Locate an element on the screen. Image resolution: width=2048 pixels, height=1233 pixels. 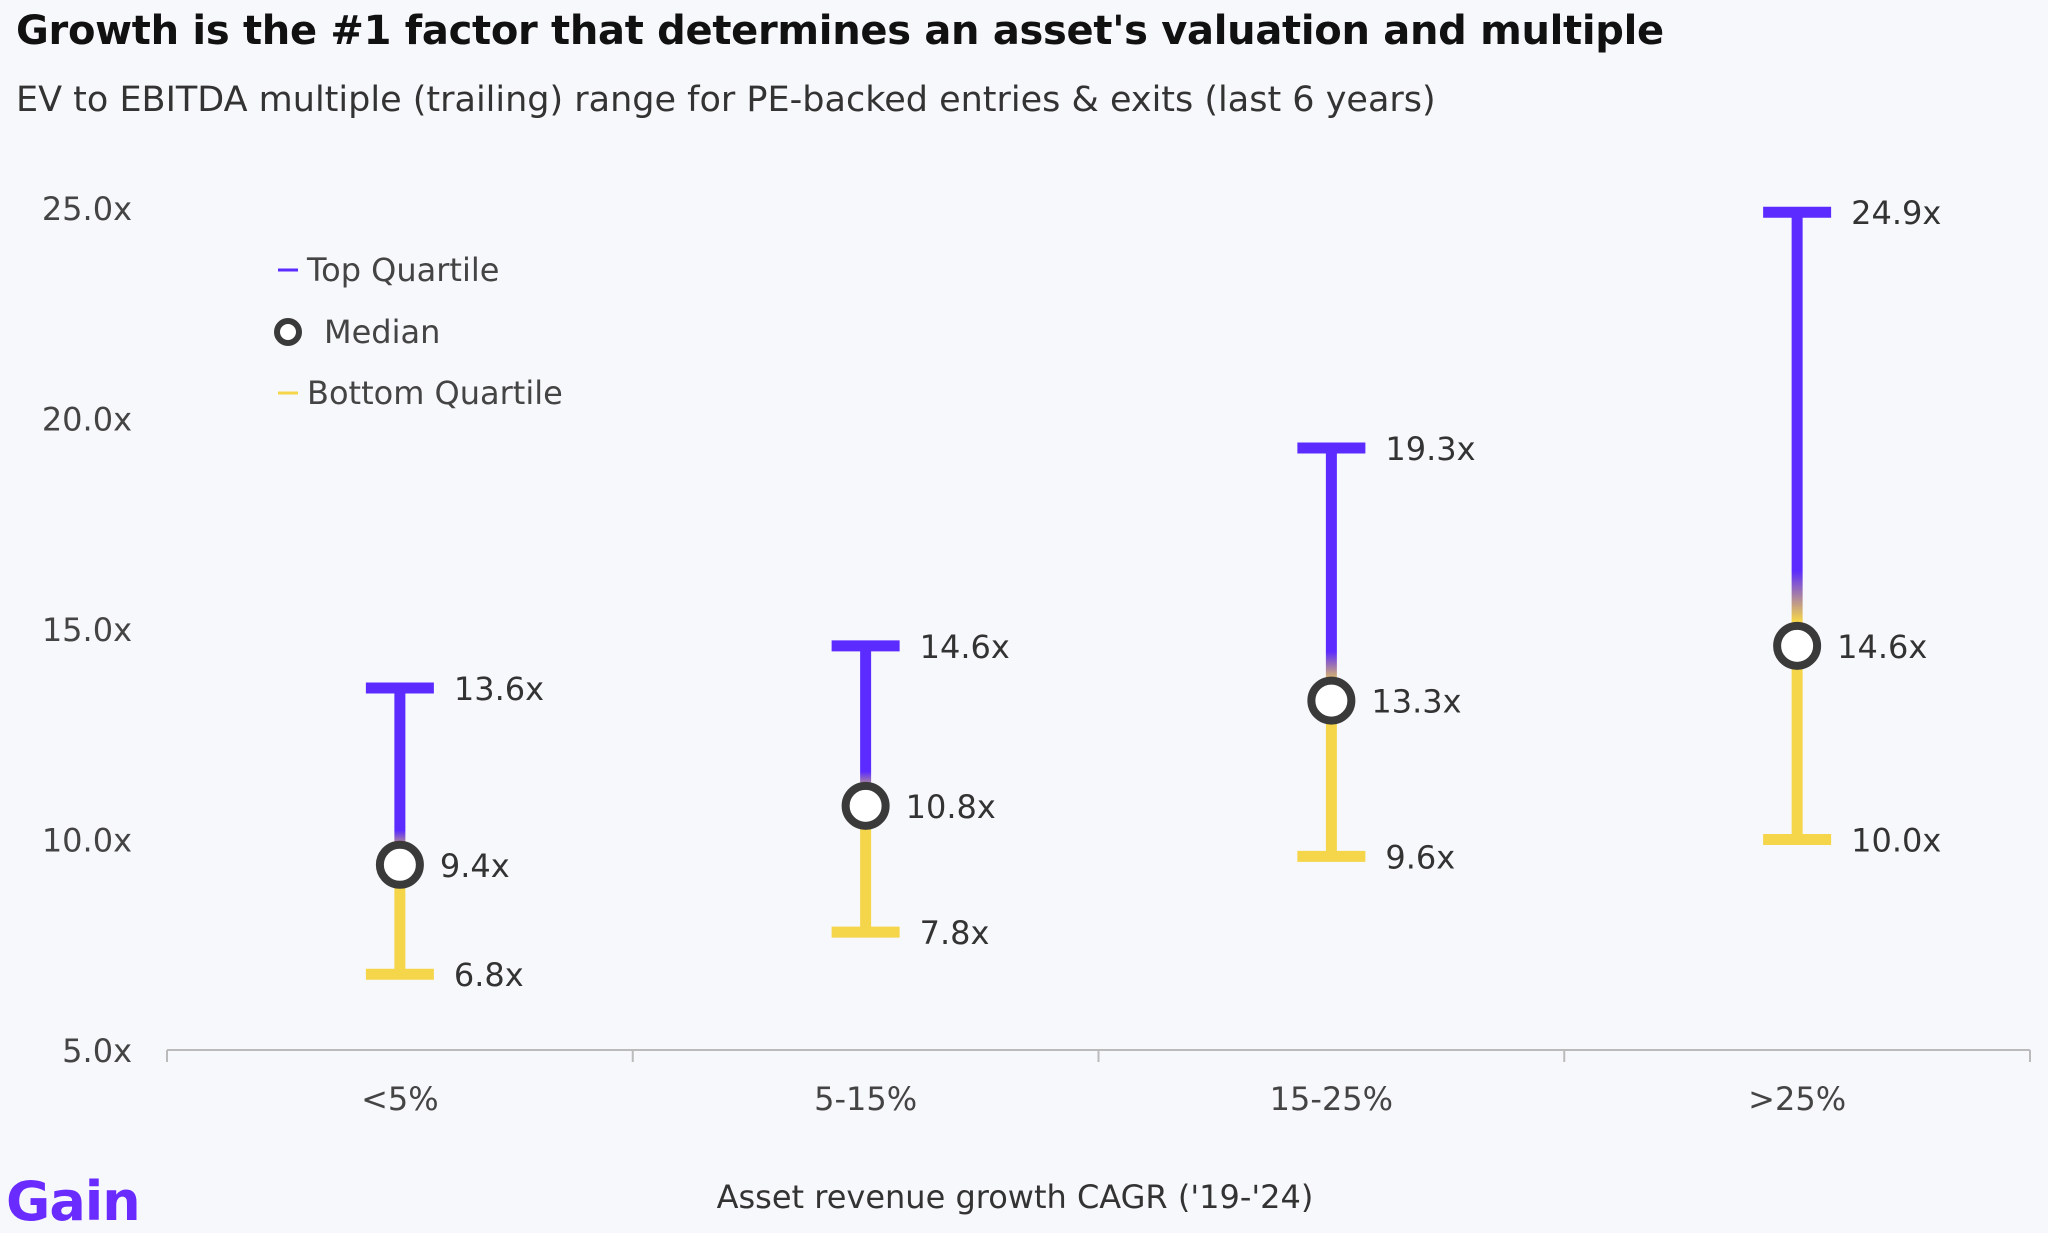
median-label: 14.6x is located at coordinates (1882, 647).